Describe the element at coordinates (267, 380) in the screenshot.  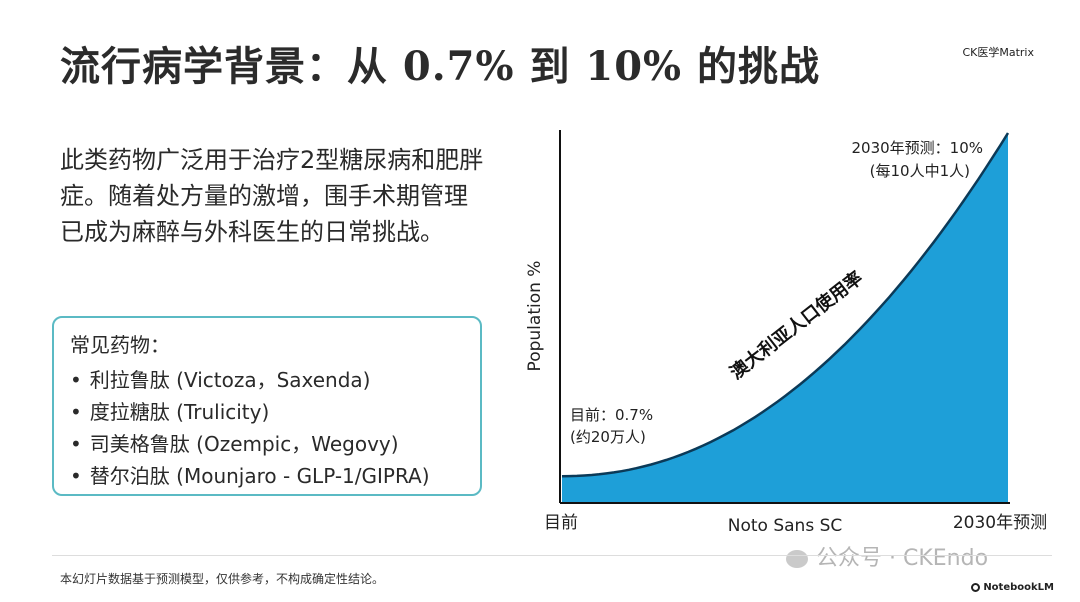
I see `drug-item-liraglutide: 利拉鲁肽 (Victoza，Saxenda)` at that location.